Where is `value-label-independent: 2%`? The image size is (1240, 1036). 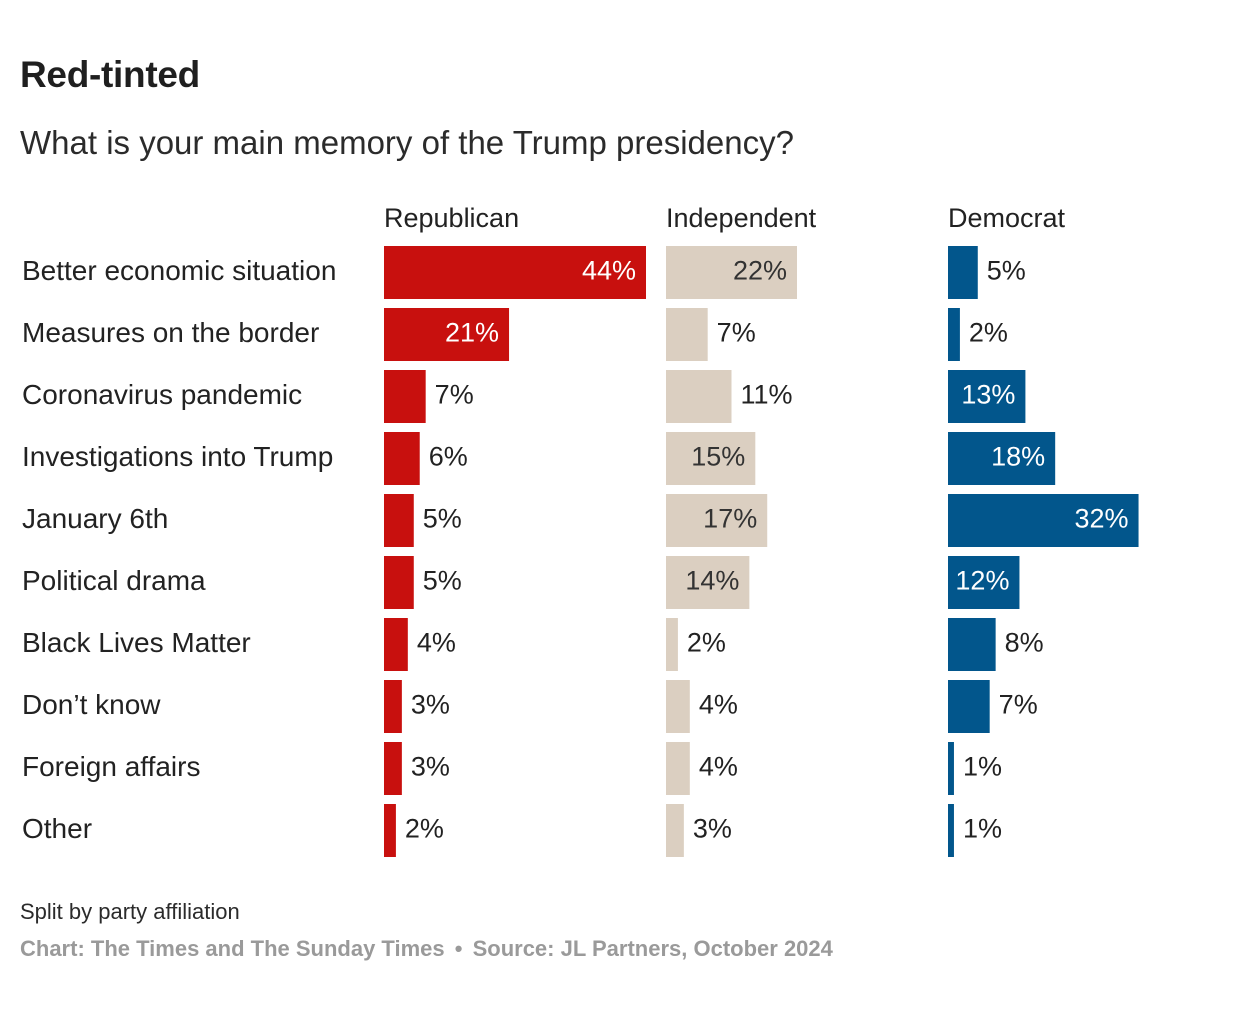
value-label-independent: 2% is located at coordinates (706, 643).